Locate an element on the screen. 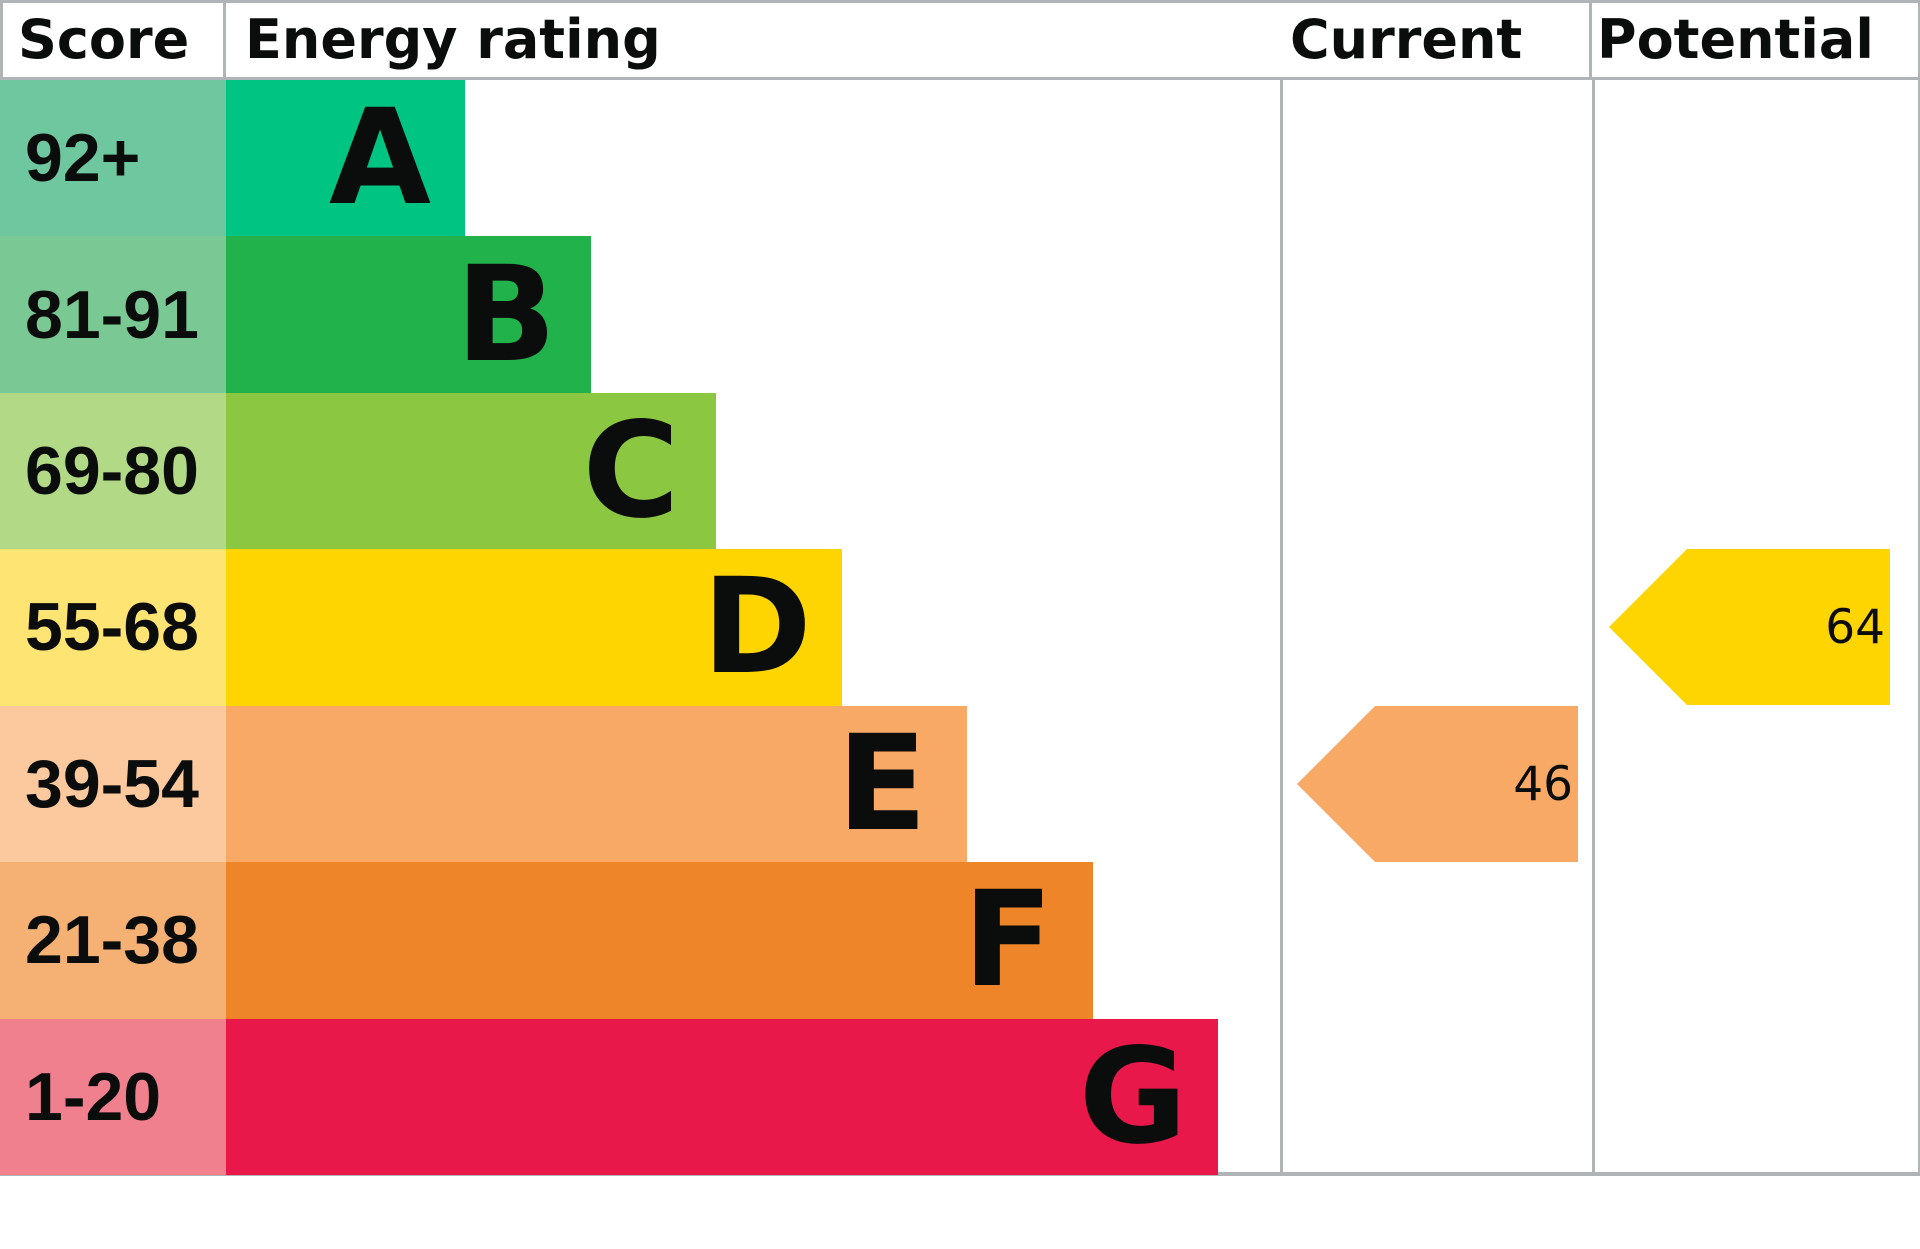 The width and height of the screenshot is (1920, 1249). band-bar: F is located at coordinates (659, 940).